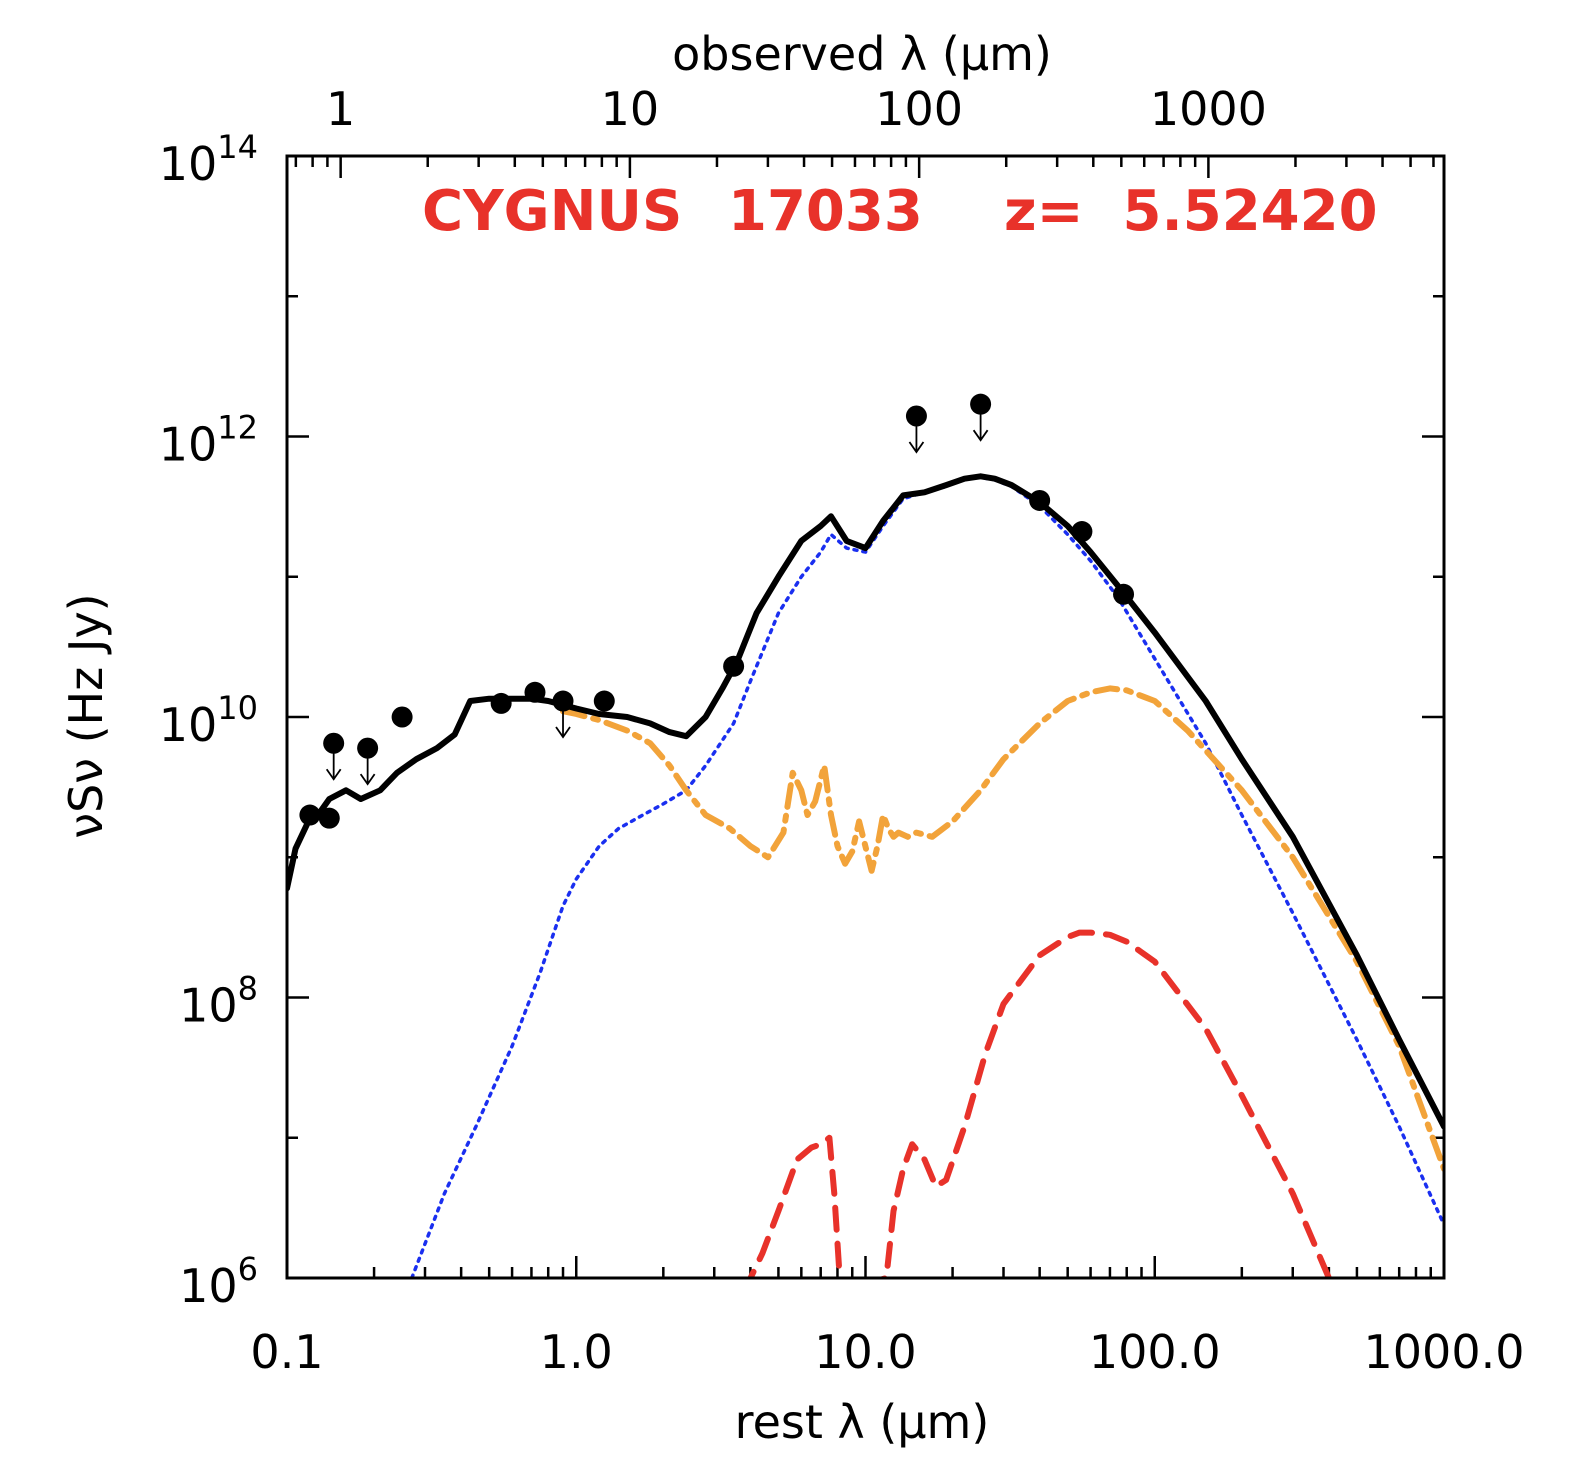  What do you see at coordinates (86, 715) in the screenshot?
I see `y-axis-title: νSν (Hz Jy)` at bounding box center [86, 715].